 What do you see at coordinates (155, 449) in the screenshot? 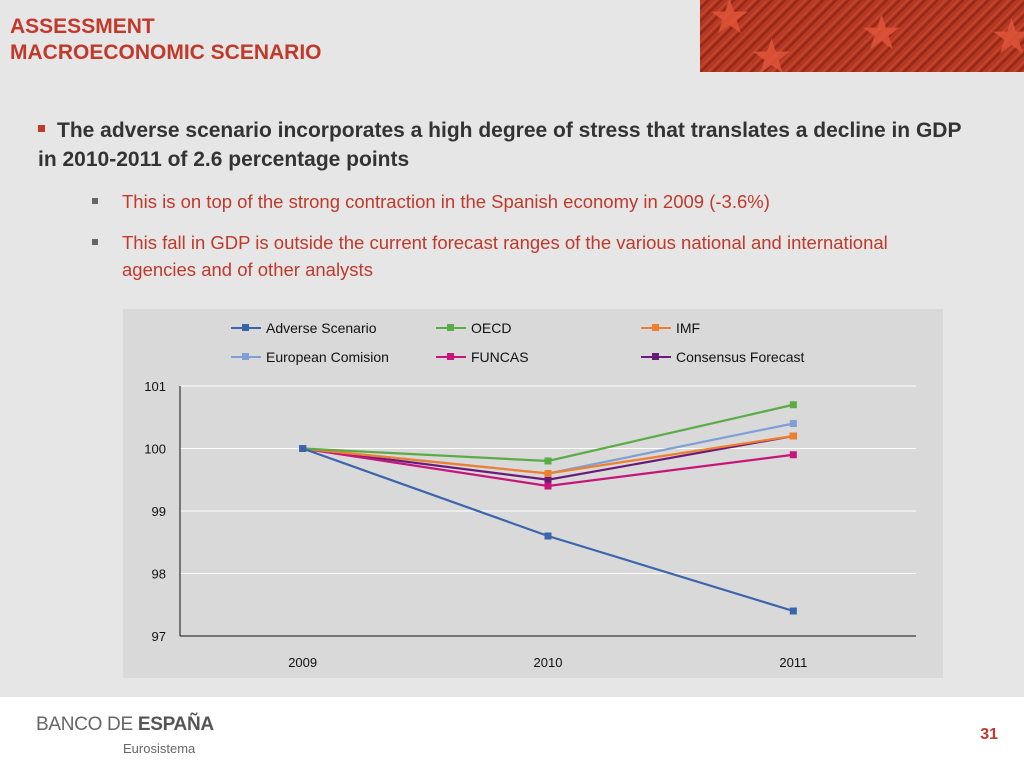
I see `y-tick-label: 100` at bounding box center [155, 449].